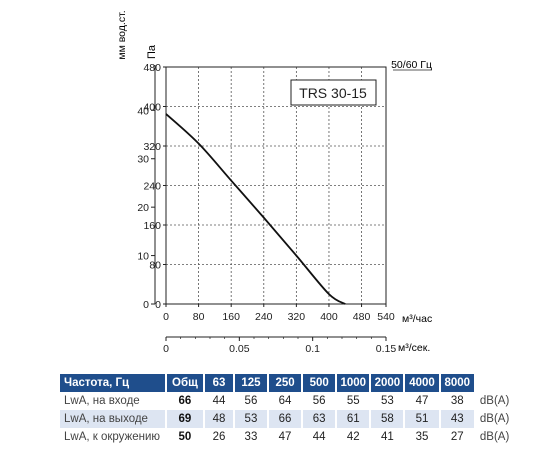 This screenshot has width=550, height=450. Describe the element at coordinates (143, 111) in the screenshot. I see `y-mm-tick-label: 40` at that location.